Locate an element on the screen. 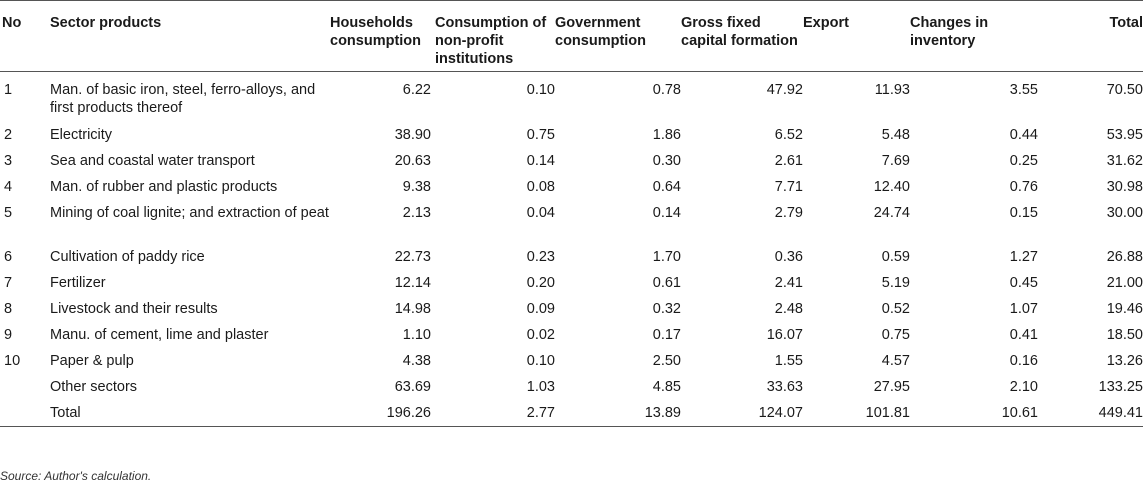 Image resolution: width=1143 pixels, height=488 pixels. cell-sector: Paper & pulp is located at coordinates (92, 360).